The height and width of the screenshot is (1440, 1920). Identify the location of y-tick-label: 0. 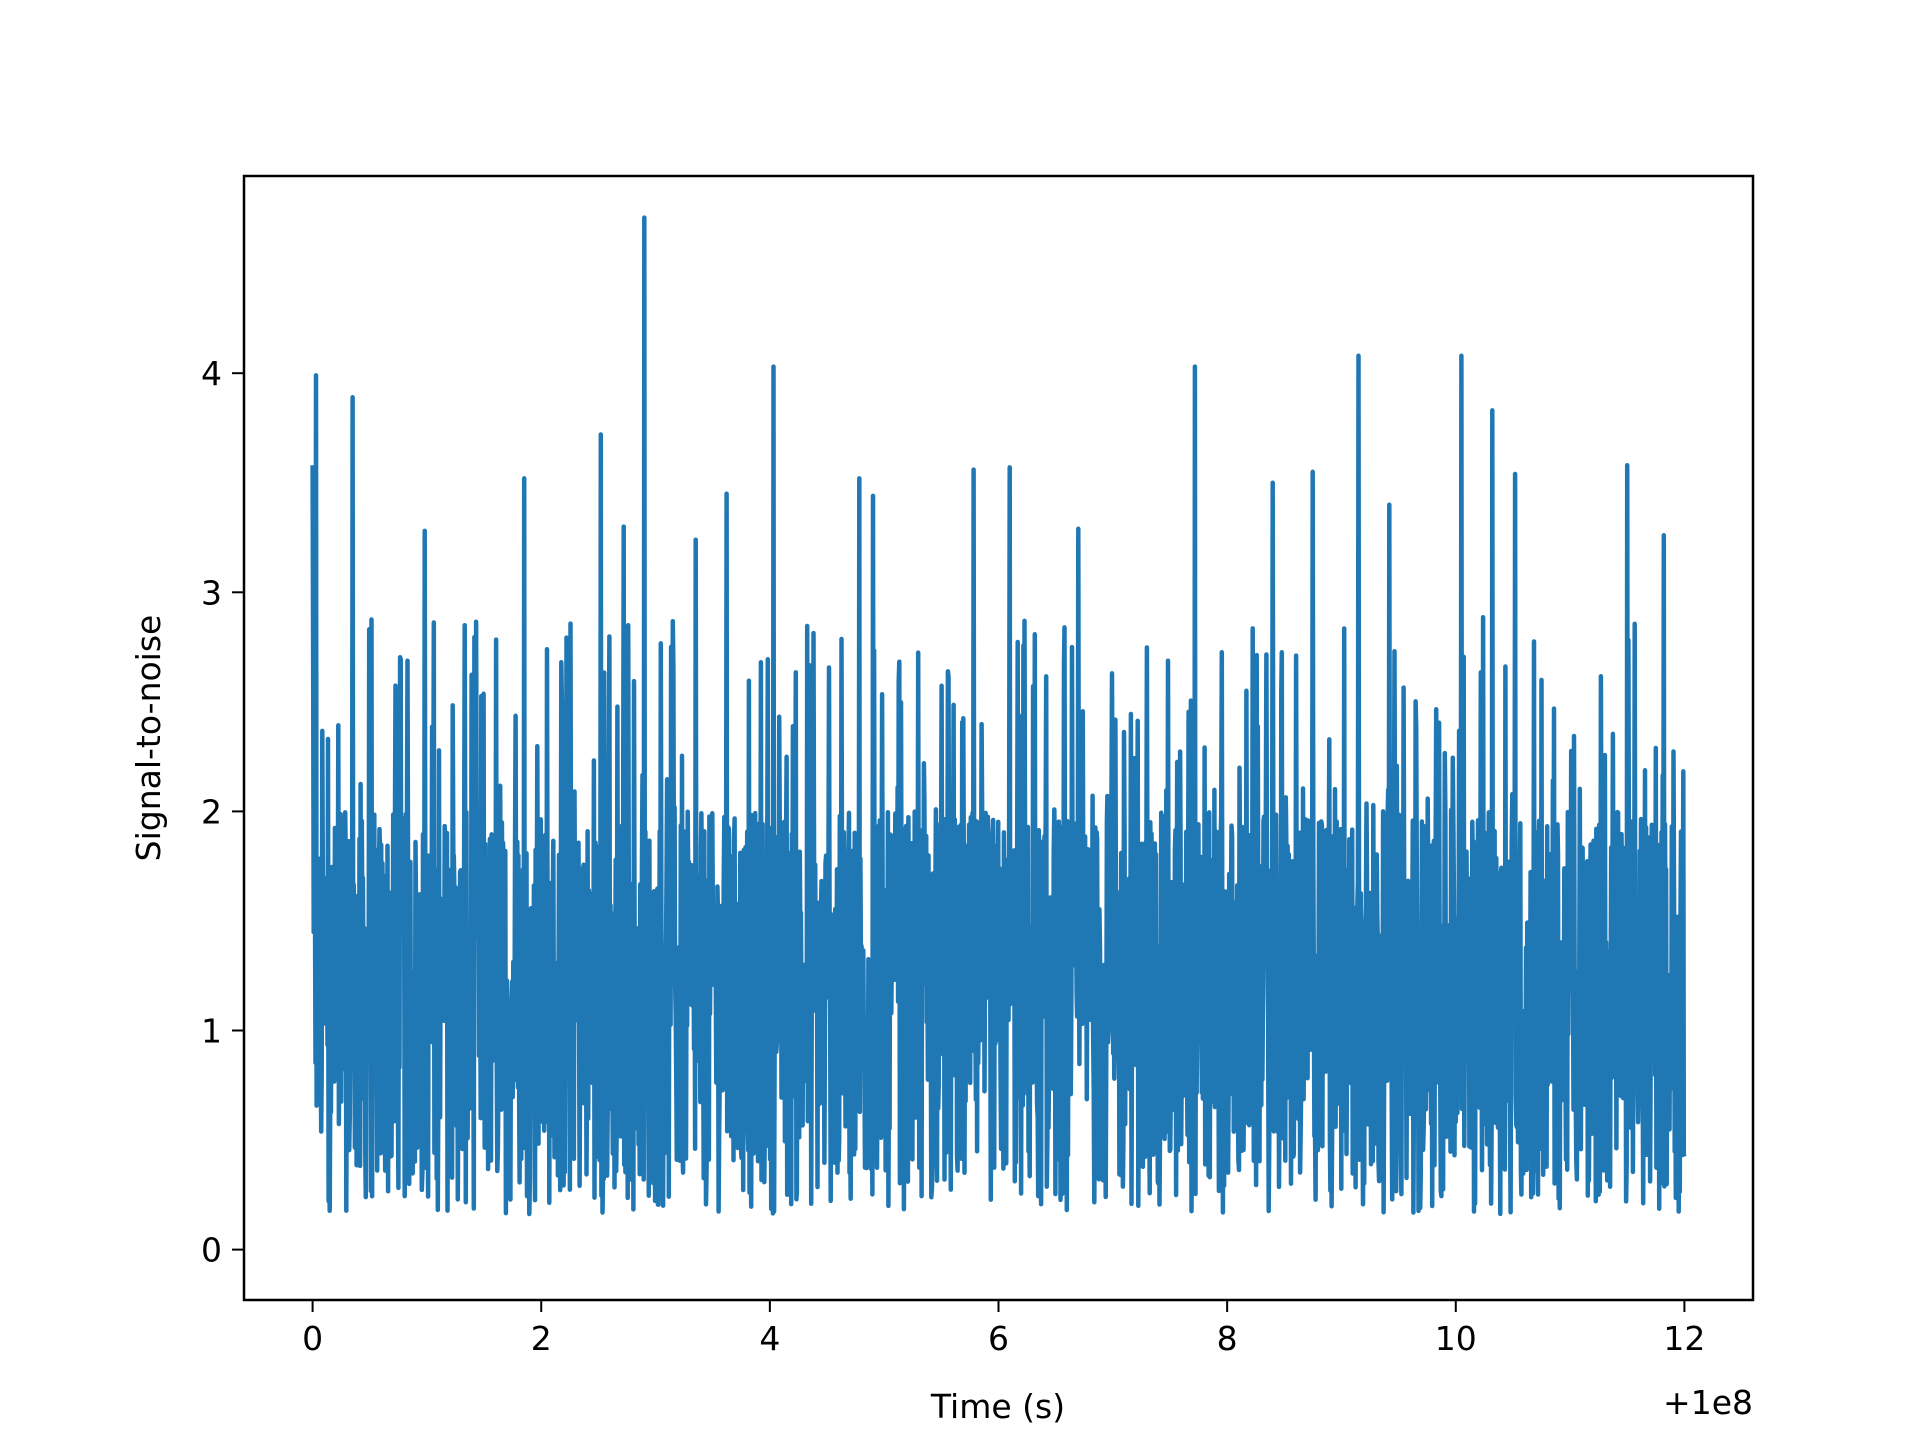
(211, 1250).